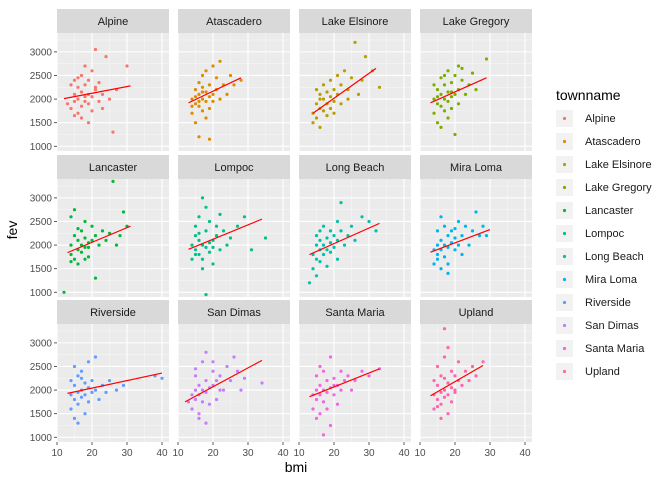  What do you see at coordinates (41, 147) in the screenshot?
I see `y-tick-label: 1000` at bounding box center [41, 147].